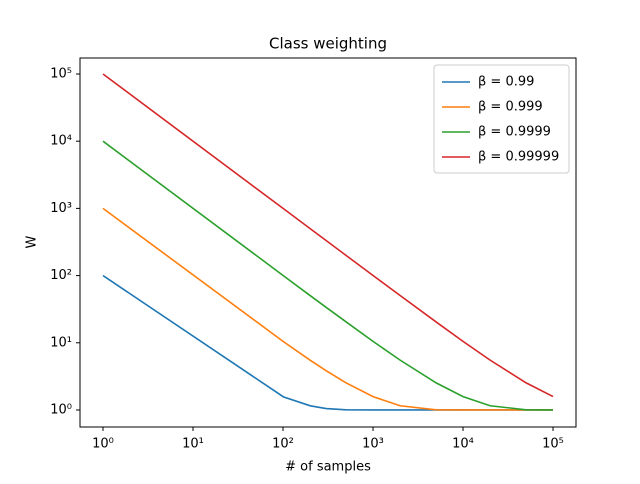 The width and height of the screenshot is (640, 484). I want to click on y-tick-label: 10³, so click(61, 208).